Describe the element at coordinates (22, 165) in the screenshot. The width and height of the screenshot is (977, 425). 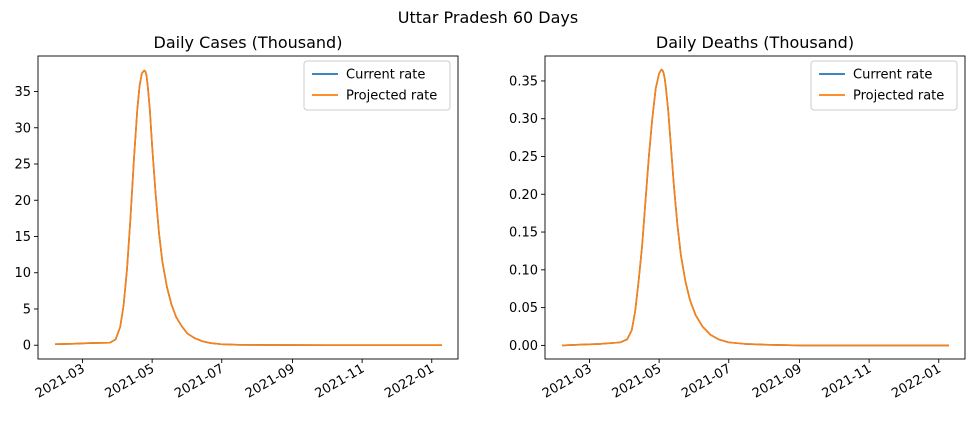
I see `cases-y-tick-label: 25` at that location.